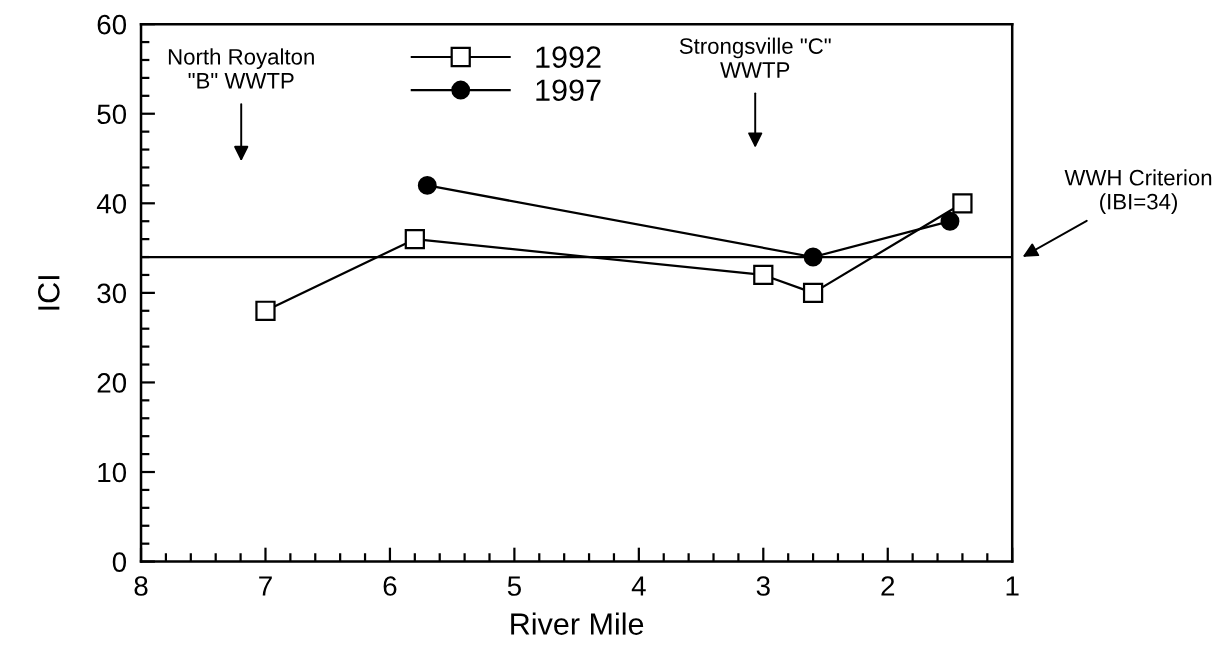 This screenshot has height=653, width=1221. I want to click on y-tick-label: 0, so click(119, 562).